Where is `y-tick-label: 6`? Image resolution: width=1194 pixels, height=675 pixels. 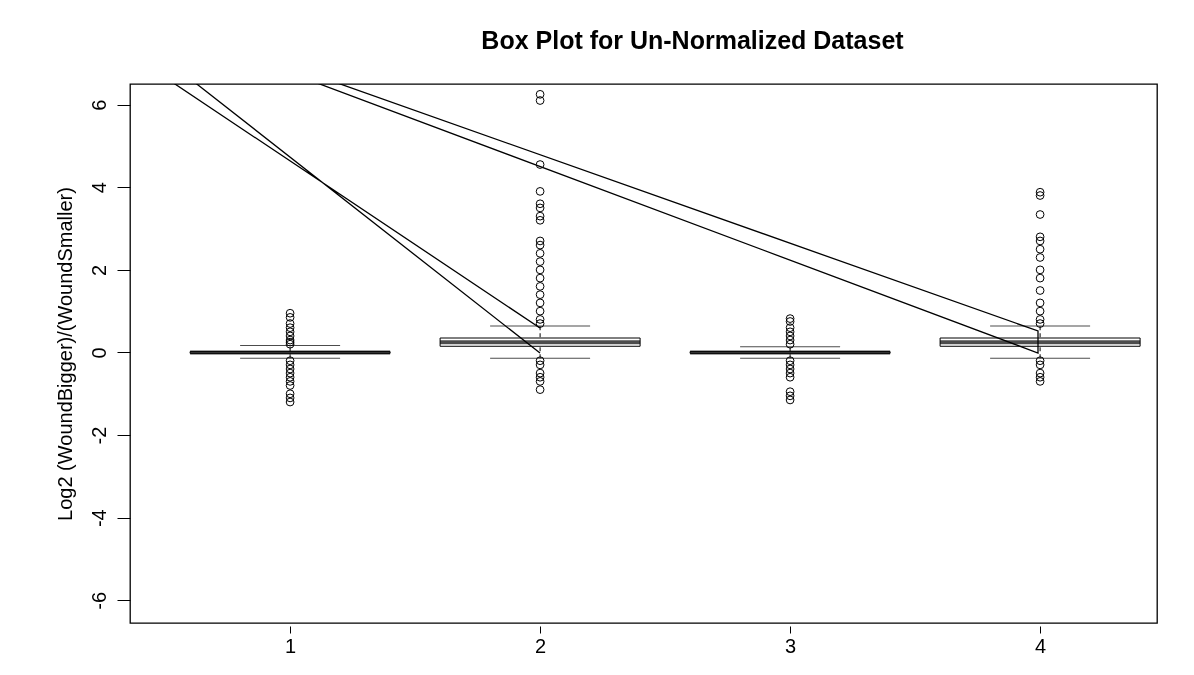 y-tick-label: 6 is located at coordinates (98, 105).